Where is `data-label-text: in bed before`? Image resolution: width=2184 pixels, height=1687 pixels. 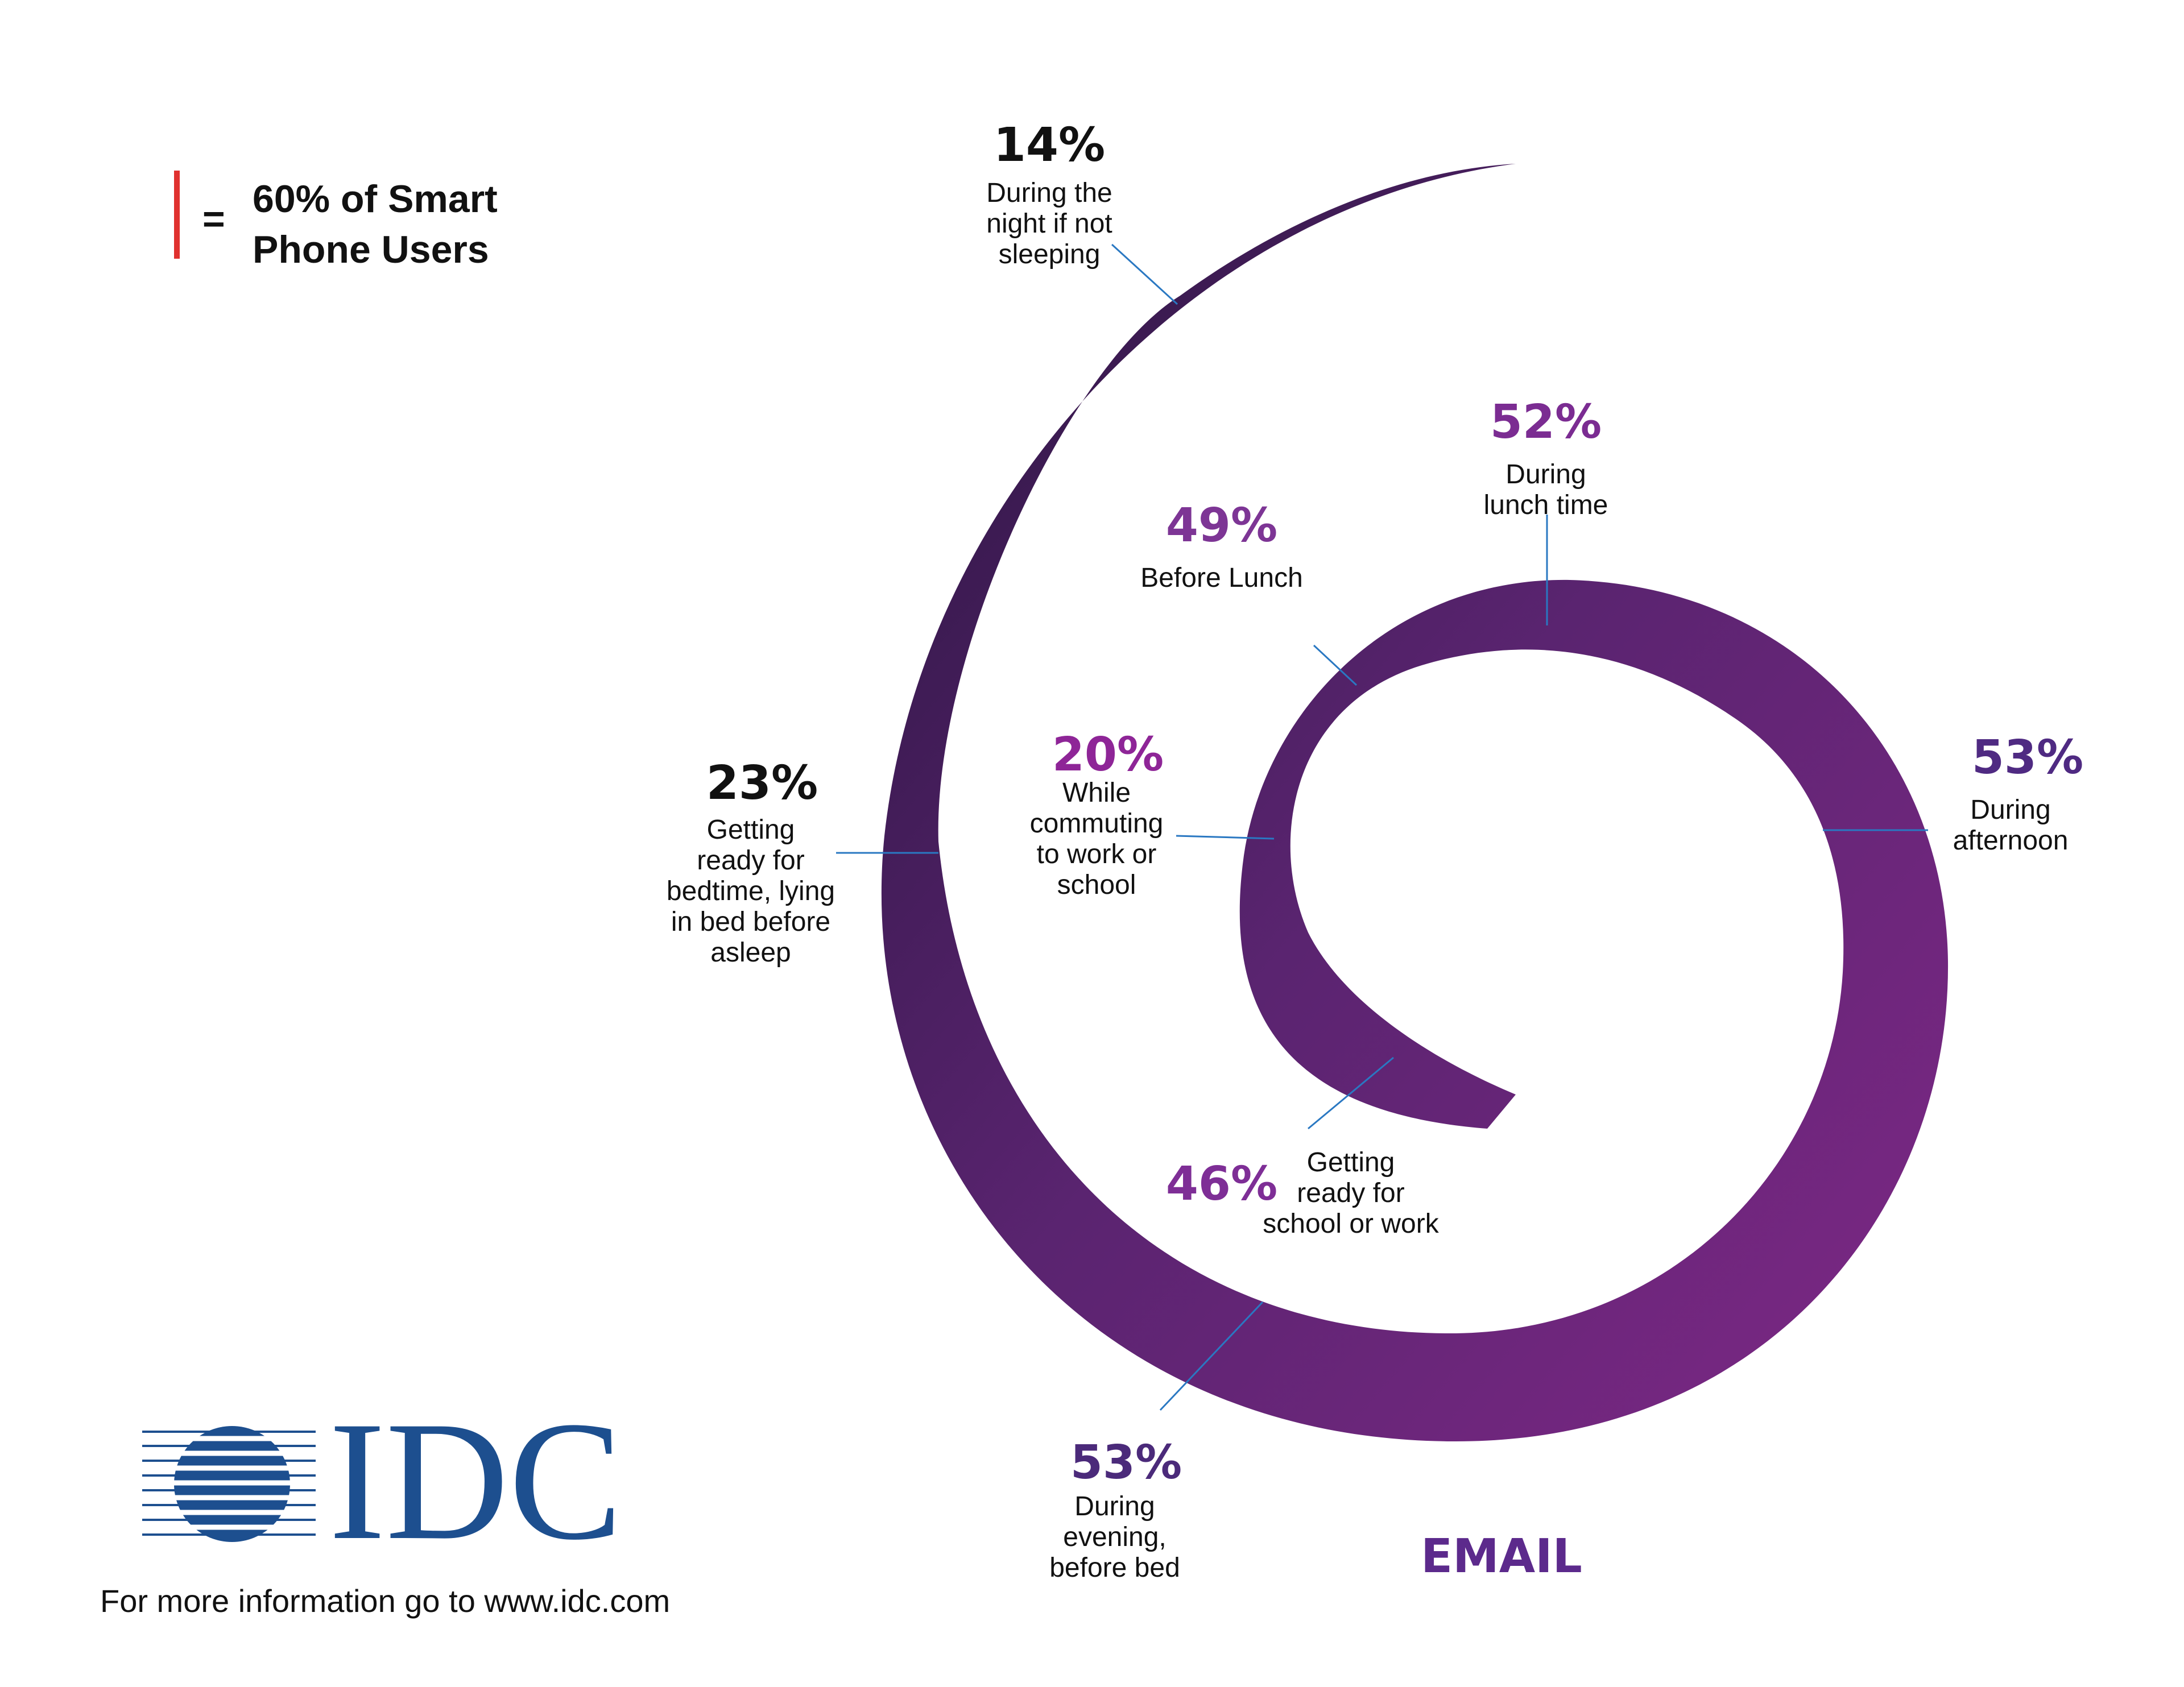 data-label-text: in bed before is located at coordinates (750, 922).